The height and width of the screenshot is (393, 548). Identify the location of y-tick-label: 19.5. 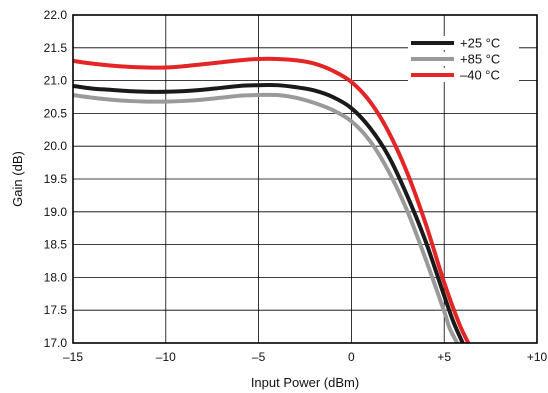
(56, 179).